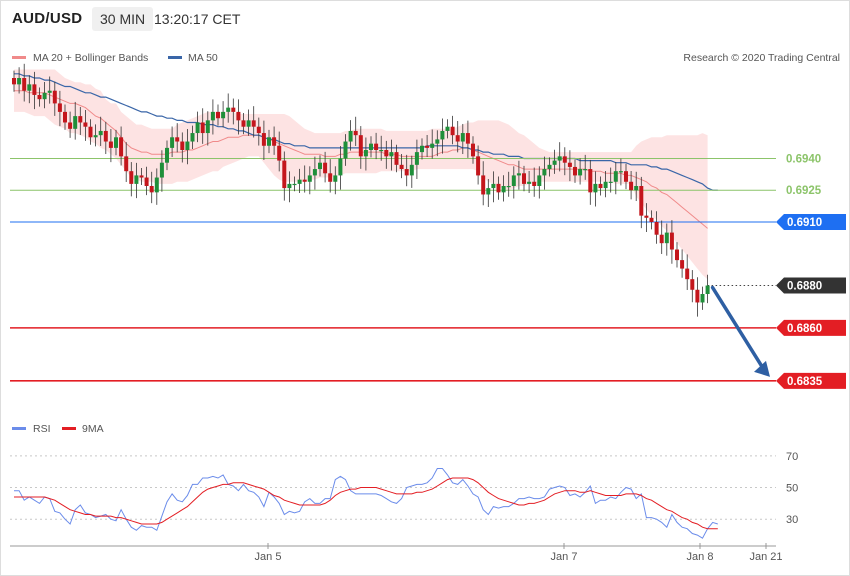 This screenshot has width=850, height=576. Describe the element at coordinates (804, 287) in the screenshot. I see `level-label-0.6880: 0.6880` at that location.